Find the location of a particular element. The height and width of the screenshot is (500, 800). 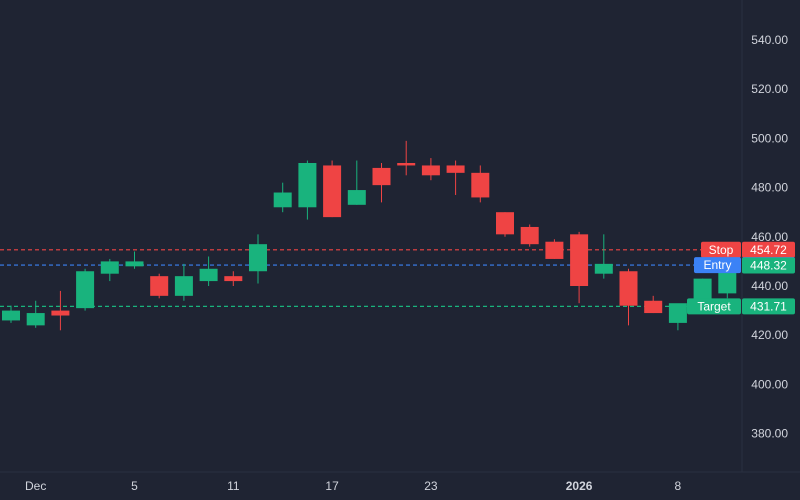

target-price-tag: Target 431.71 is located at coordinates (741, 306).